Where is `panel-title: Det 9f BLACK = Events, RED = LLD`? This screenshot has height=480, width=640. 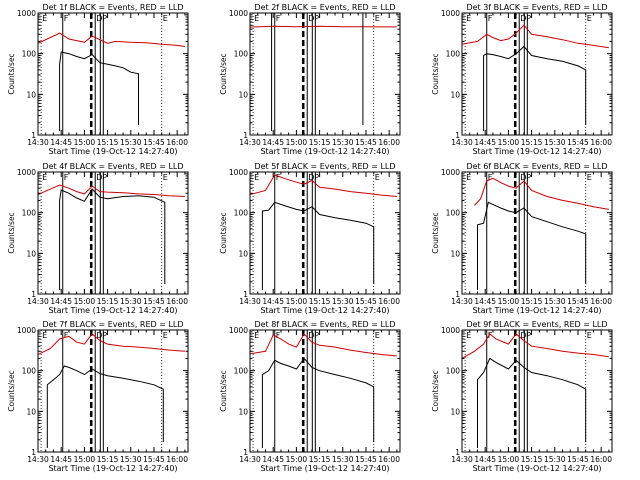
panel-title: Det 9f BLACK = Events, RED = LLD is located at coordinates (536, 324).